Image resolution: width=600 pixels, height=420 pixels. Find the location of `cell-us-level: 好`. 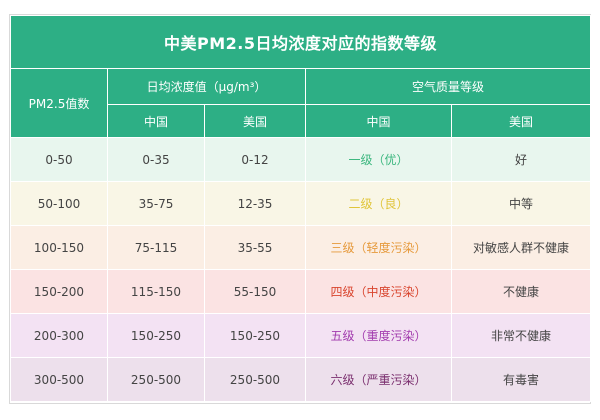

cell-us-level: 好 is located at coordinates (521, 159).